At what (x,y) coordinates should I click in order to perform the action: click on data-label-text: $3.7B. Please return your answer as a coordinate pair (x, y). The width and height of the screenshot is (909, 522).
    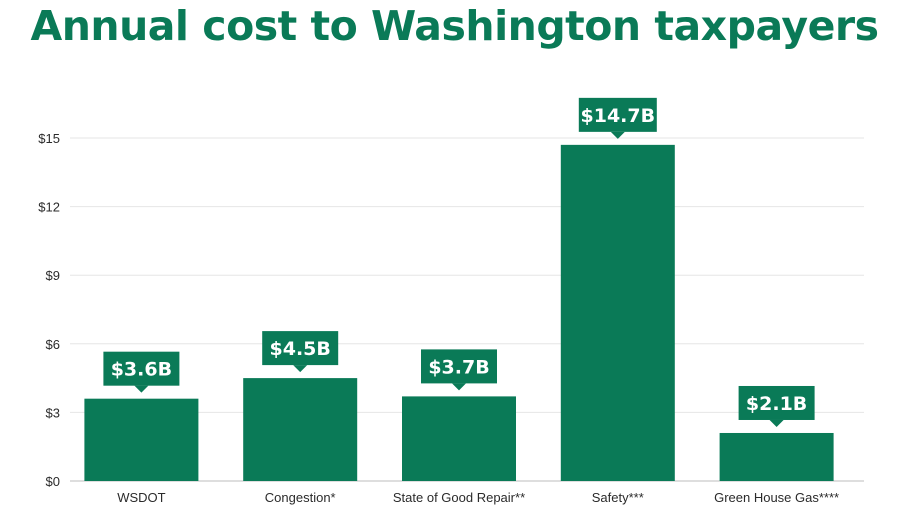
    Looking at the image, I should click on (458, 367).